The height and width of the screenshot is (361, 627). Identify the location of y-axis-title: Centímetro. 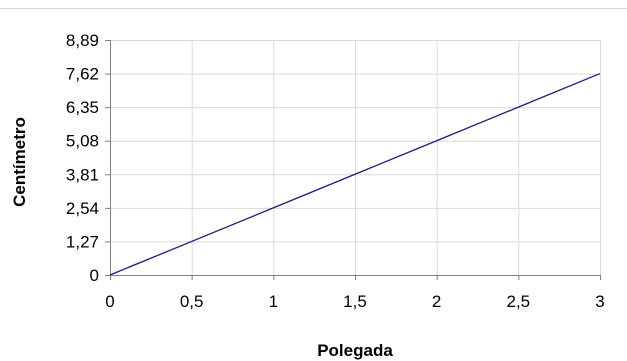
(19, 162).